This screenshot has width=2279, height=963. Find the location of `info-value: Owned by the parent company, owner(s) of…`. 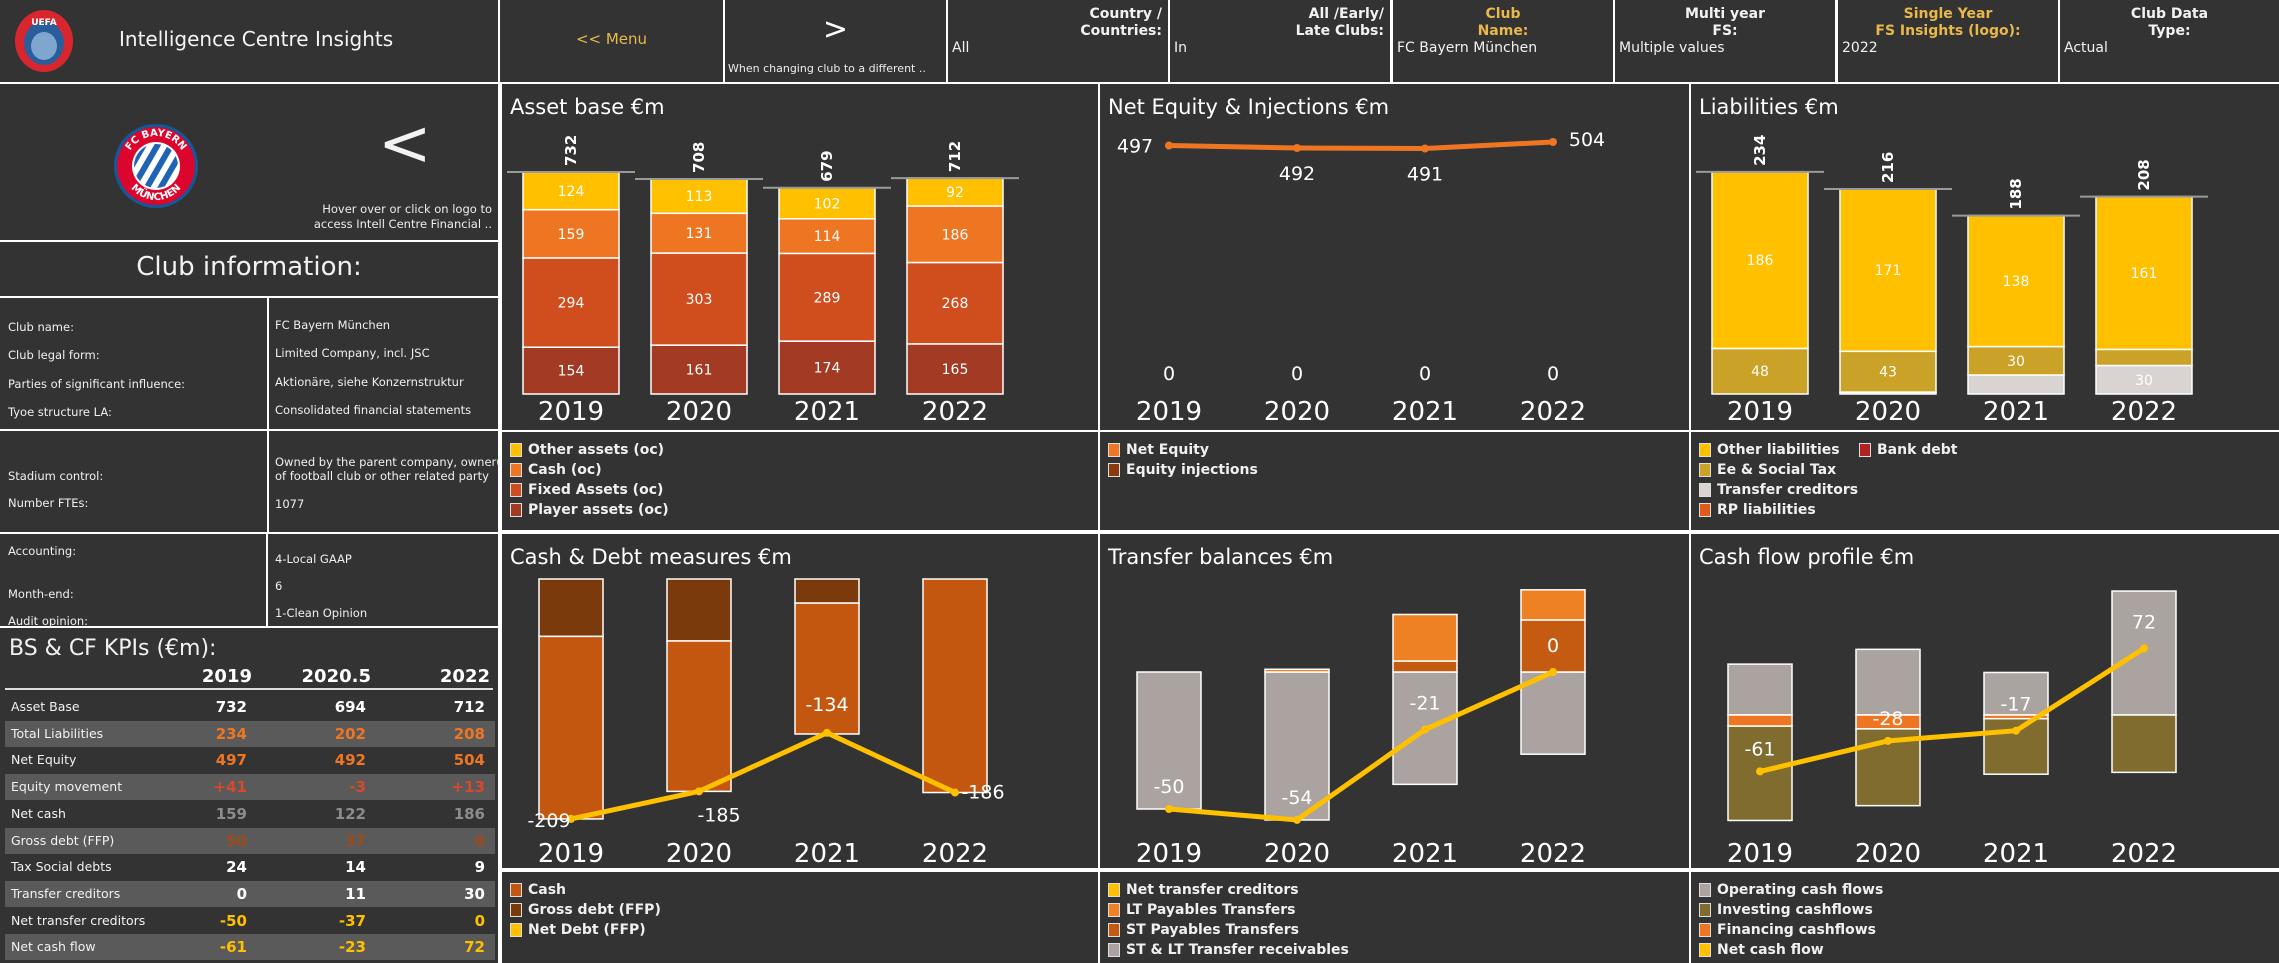

info-value: Owned by the parent company, owner(s) of… is located at coordinates (393, 469).